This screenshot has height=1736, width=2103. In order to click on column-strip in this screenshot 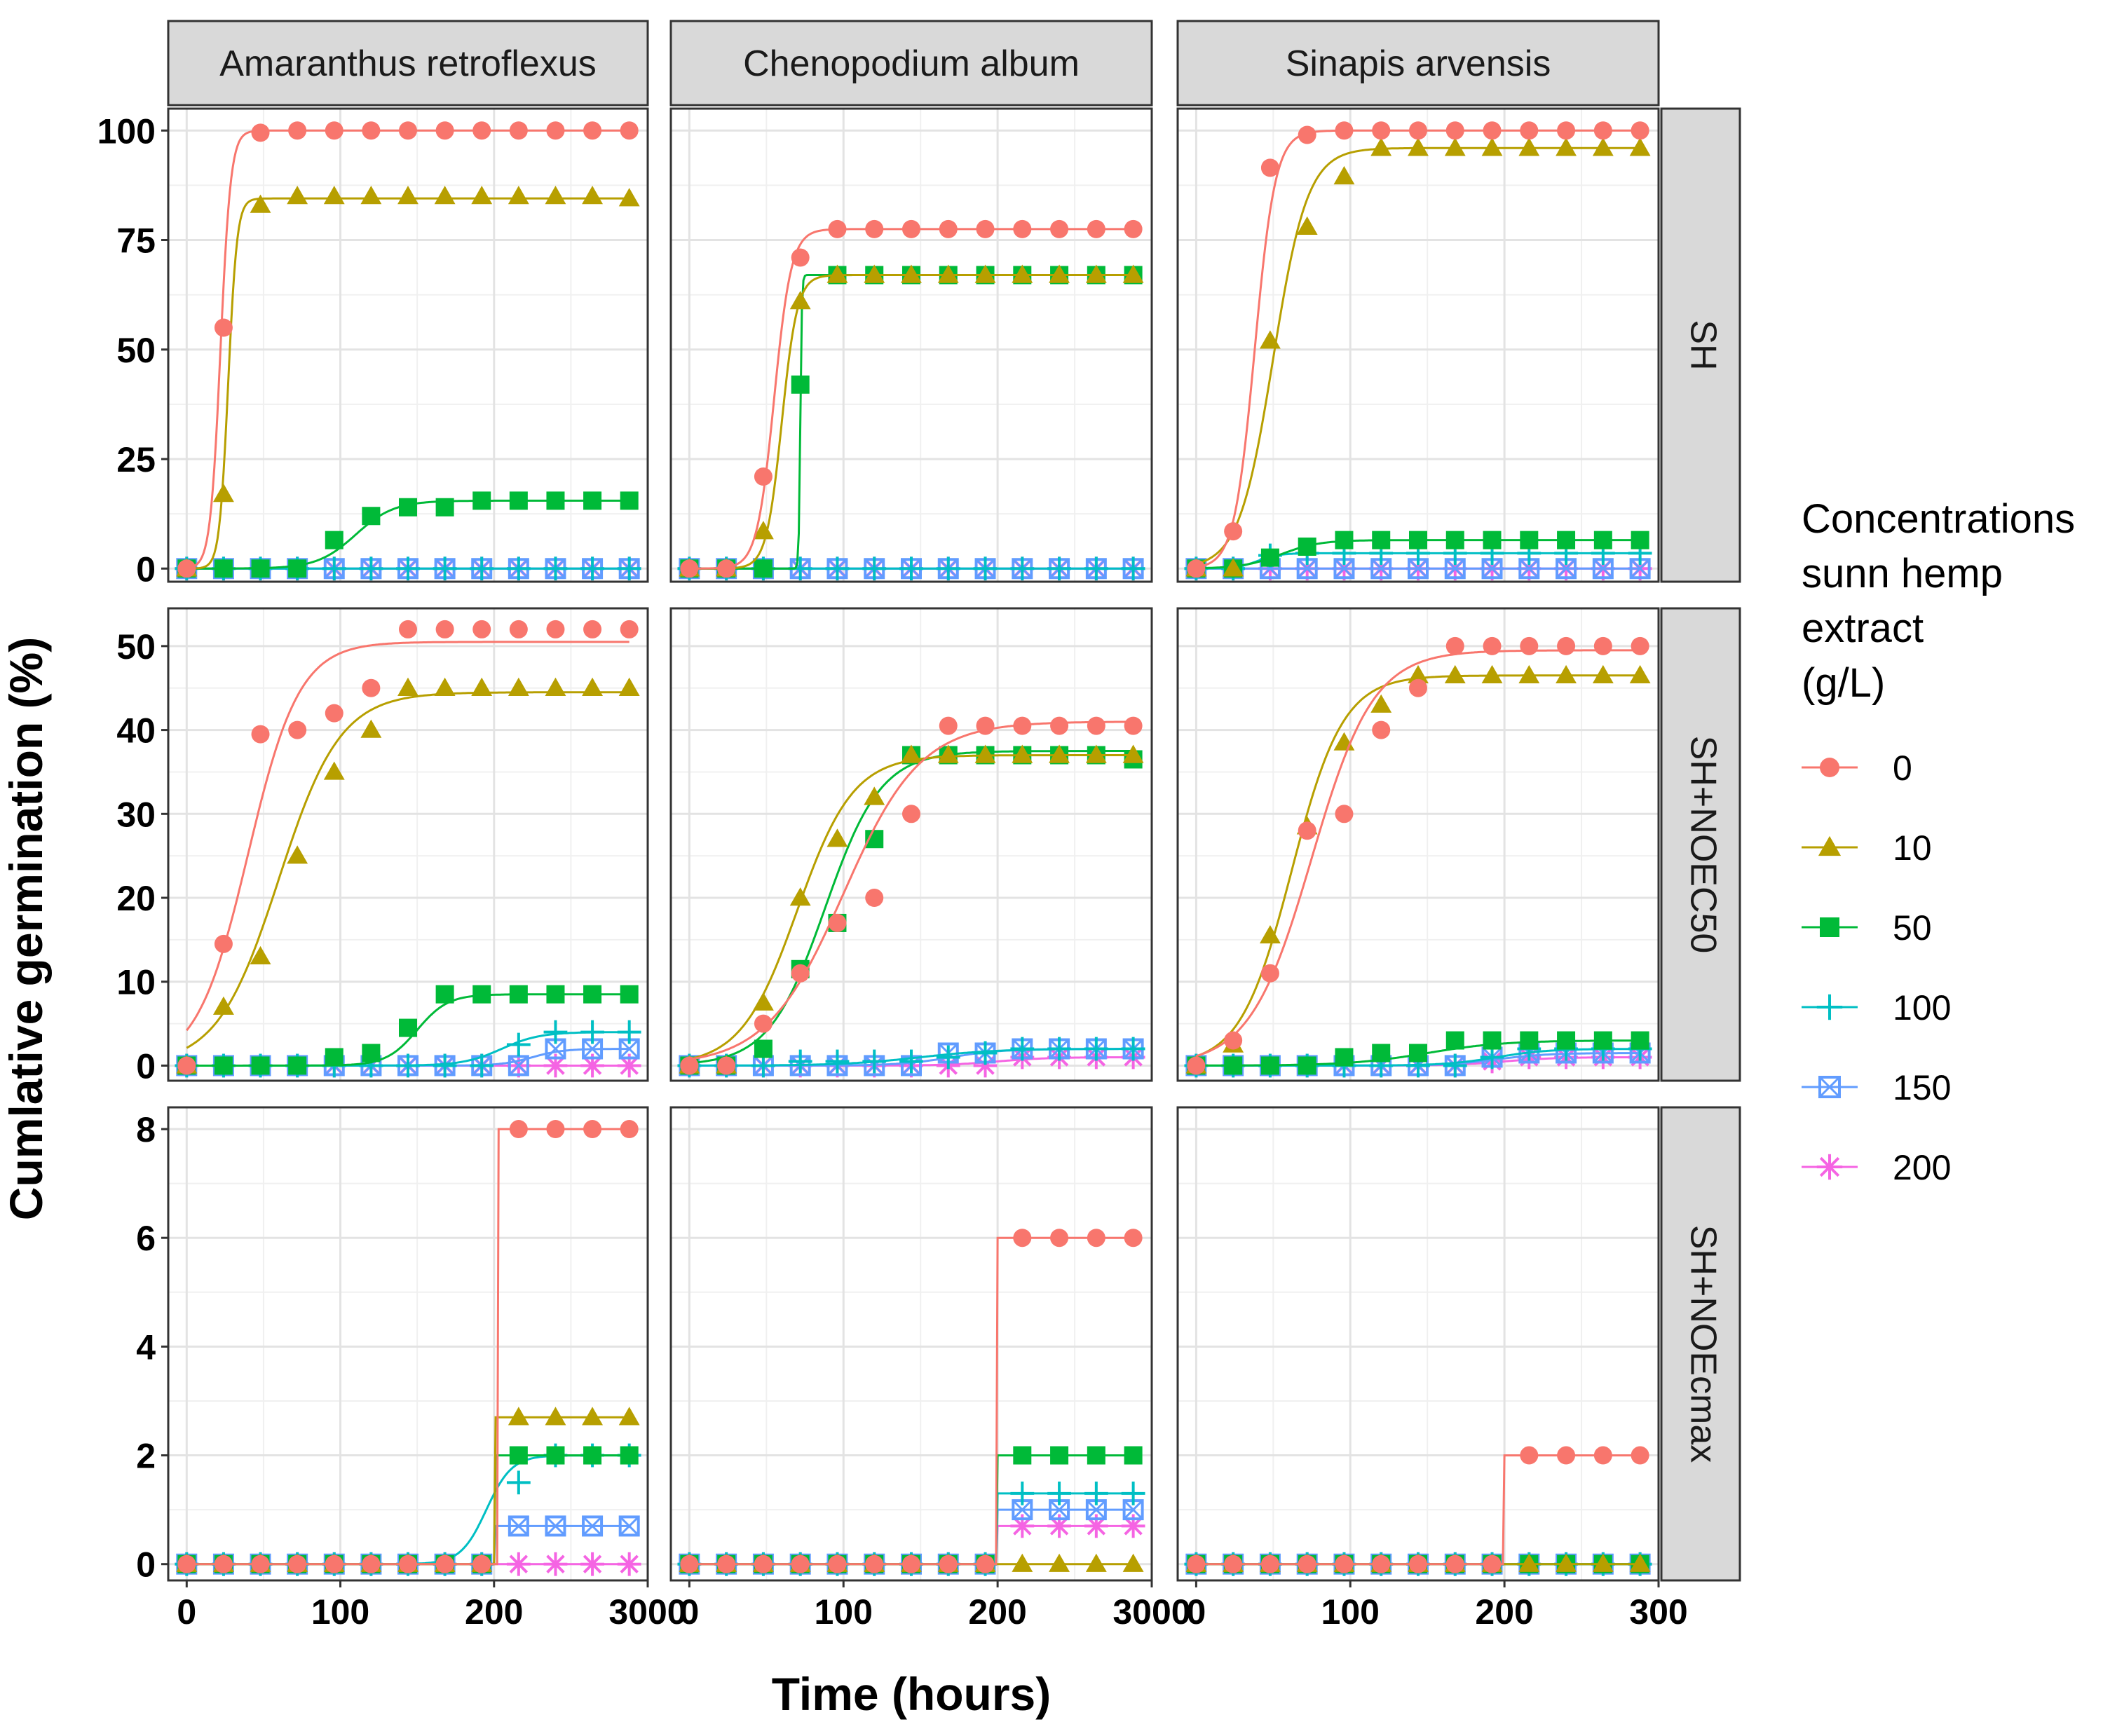, I will do `click(1418, 63)`.